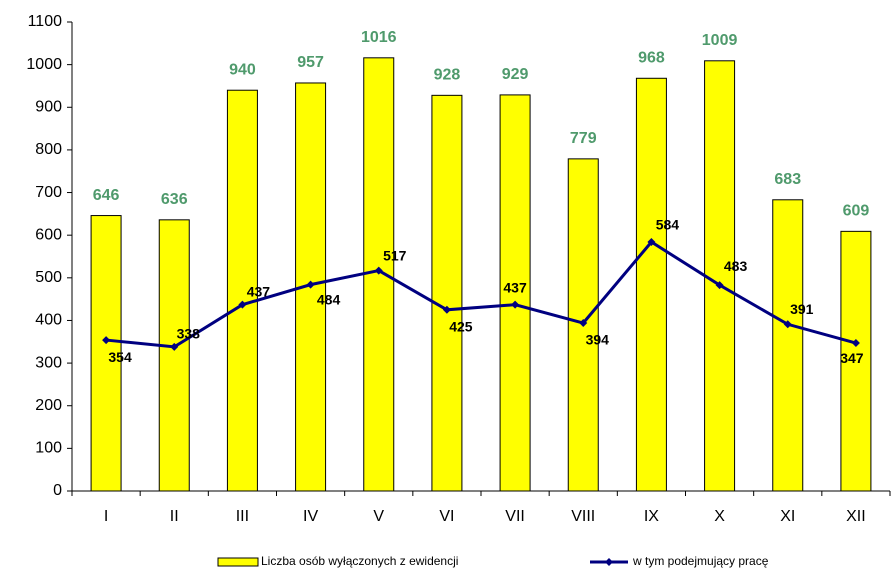 The image size is (894, 571). Describe the element at coordinates (48, 149) in the screenshot. I see `y-tick-label: 800` at that location.